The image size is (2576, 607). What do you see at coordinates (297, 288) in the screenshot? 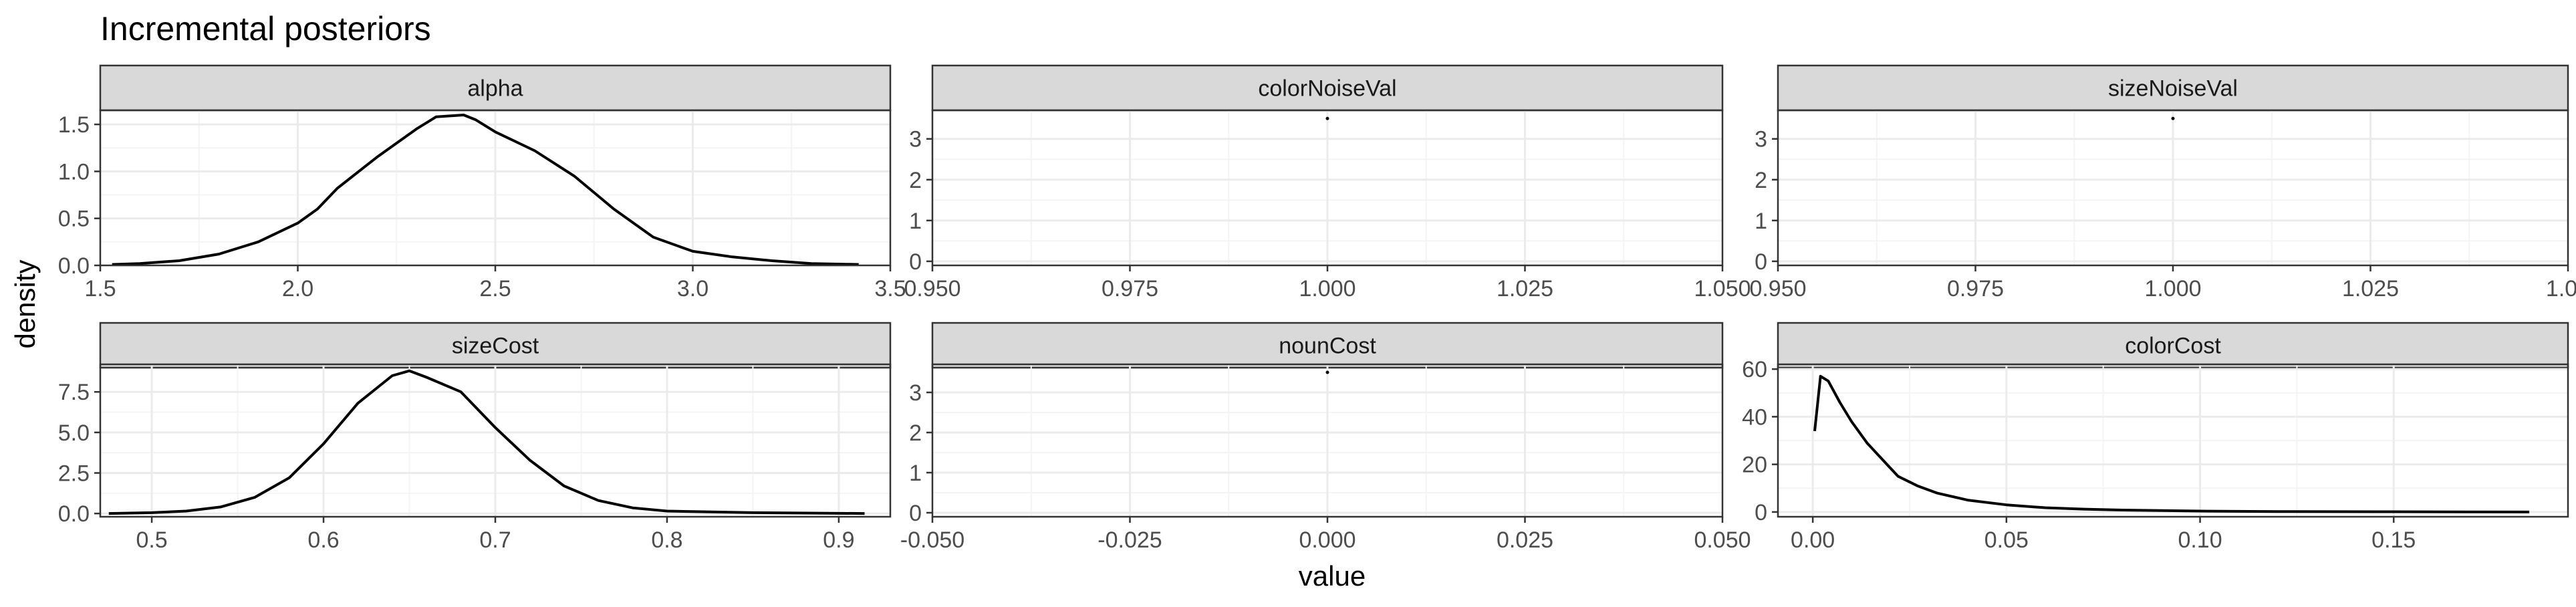
I see `x-tick-label: 2.0` at bounding box center [297, 288].